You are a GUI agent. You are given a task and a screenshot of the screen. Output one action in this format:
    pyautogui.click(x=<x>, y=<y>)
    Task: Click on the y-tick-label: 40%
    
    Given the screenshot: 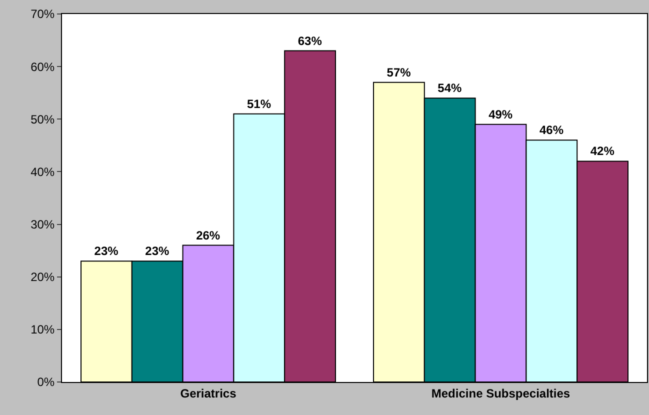 What is the action you would take?
    pyautogui.click(x=42, y=171)
    